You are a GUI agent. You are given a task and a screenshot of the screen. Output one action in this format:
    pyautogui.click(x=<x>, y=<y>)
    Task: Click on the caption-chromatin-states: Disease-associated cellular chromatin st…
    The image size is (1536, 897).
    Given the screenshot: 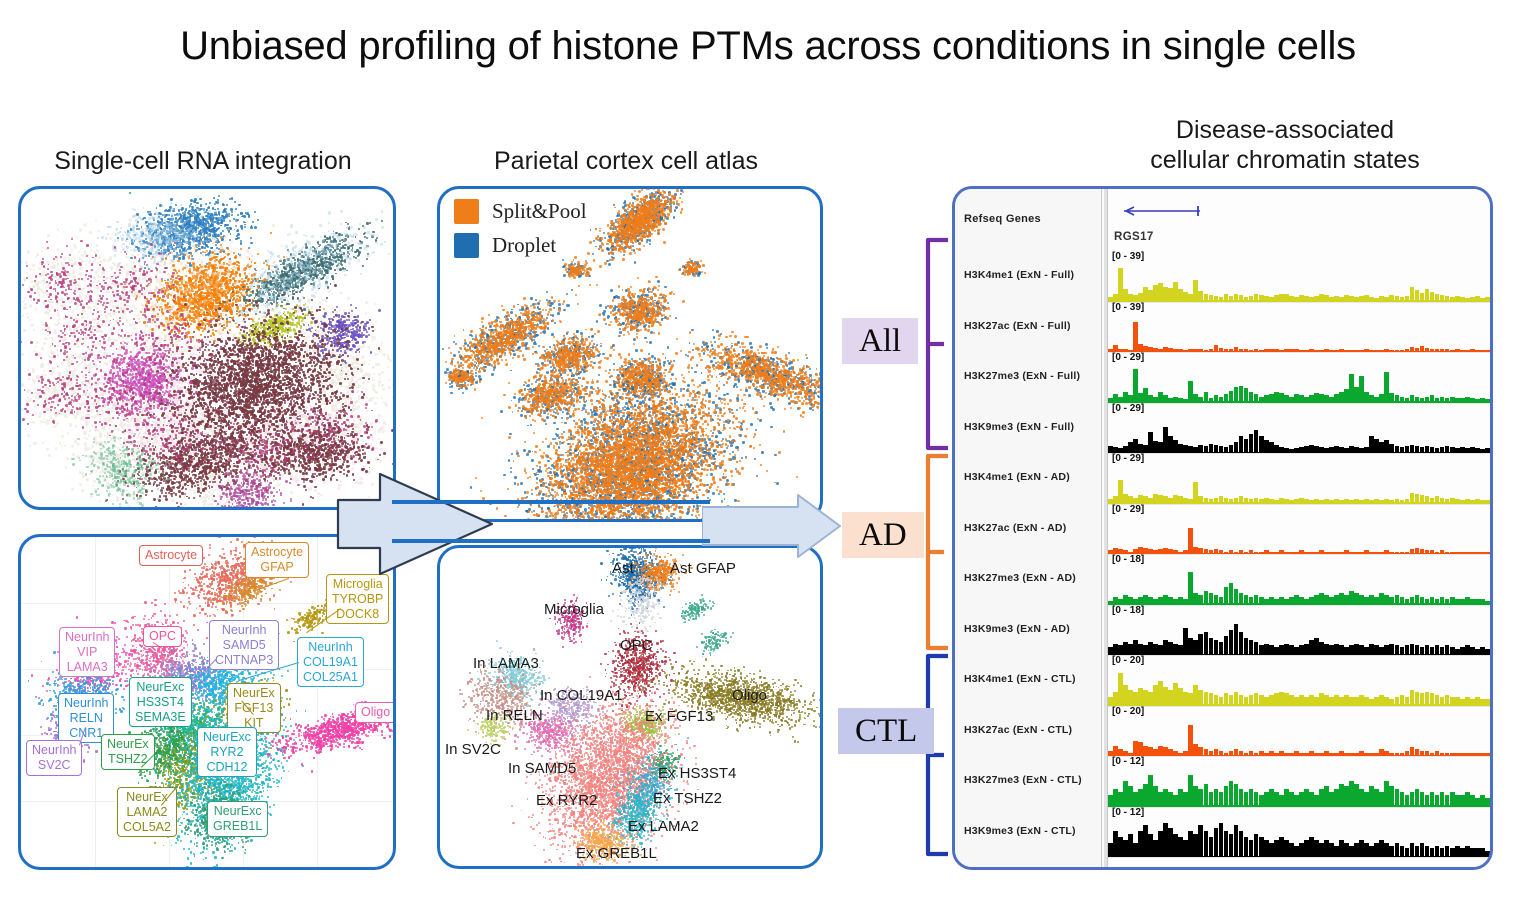 What is the action you would take?
    pyautogui.click(x=1285, y=145)
    